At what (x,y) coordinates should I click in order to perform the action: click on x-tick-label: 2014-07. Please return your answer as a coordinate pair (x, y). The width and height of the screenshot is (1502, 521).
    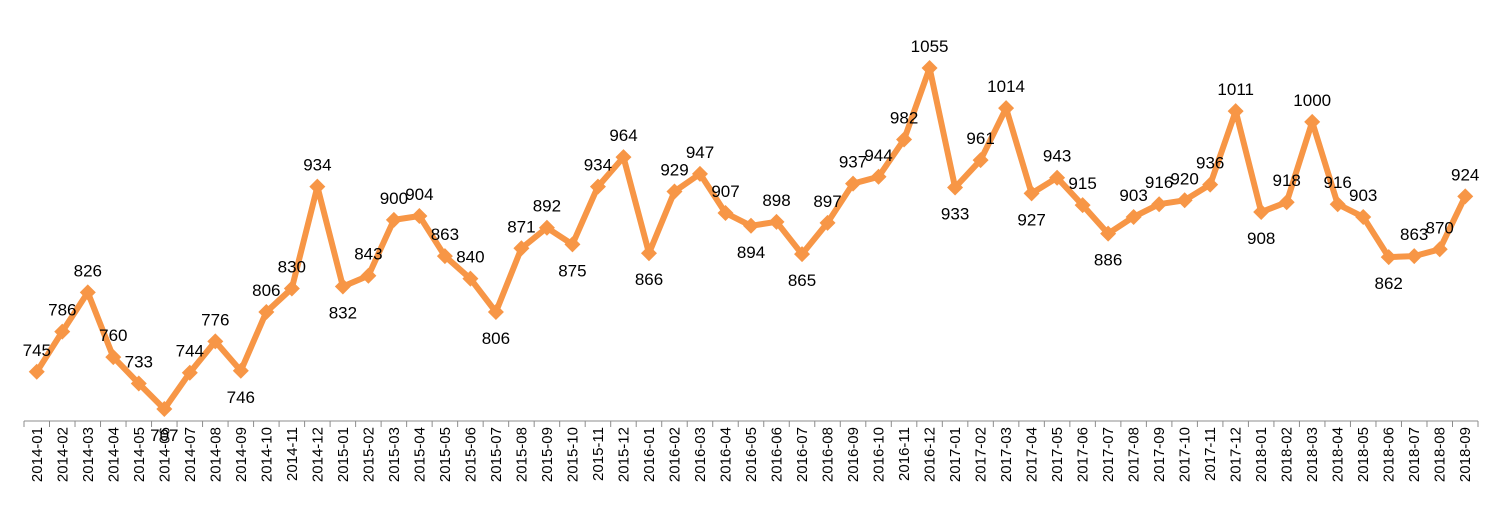
    Looking at the image, I should click on (190, 454).